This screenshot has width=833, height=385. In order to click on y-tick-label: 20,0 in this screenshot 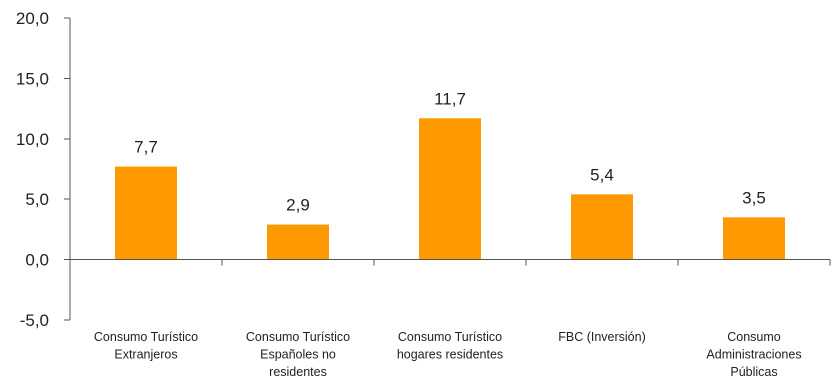, I will do `click(32, 18)`.